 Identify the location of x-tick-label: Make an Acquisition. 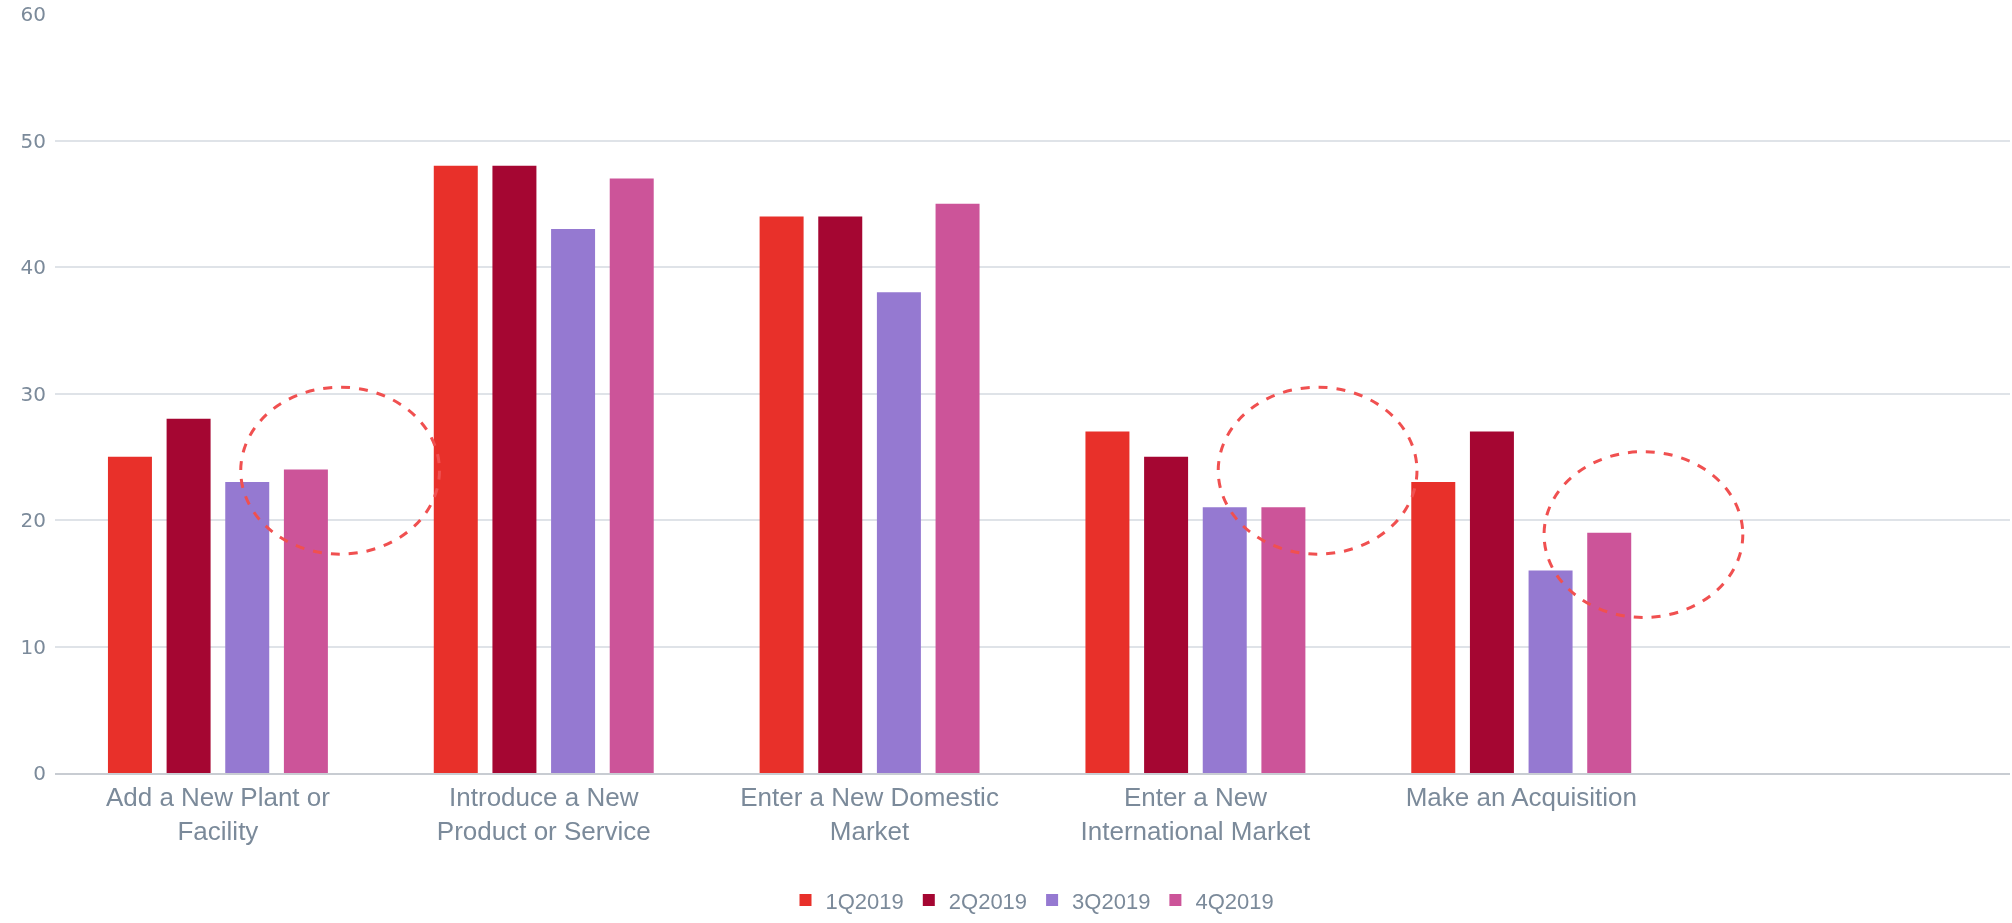
(1521, 796).